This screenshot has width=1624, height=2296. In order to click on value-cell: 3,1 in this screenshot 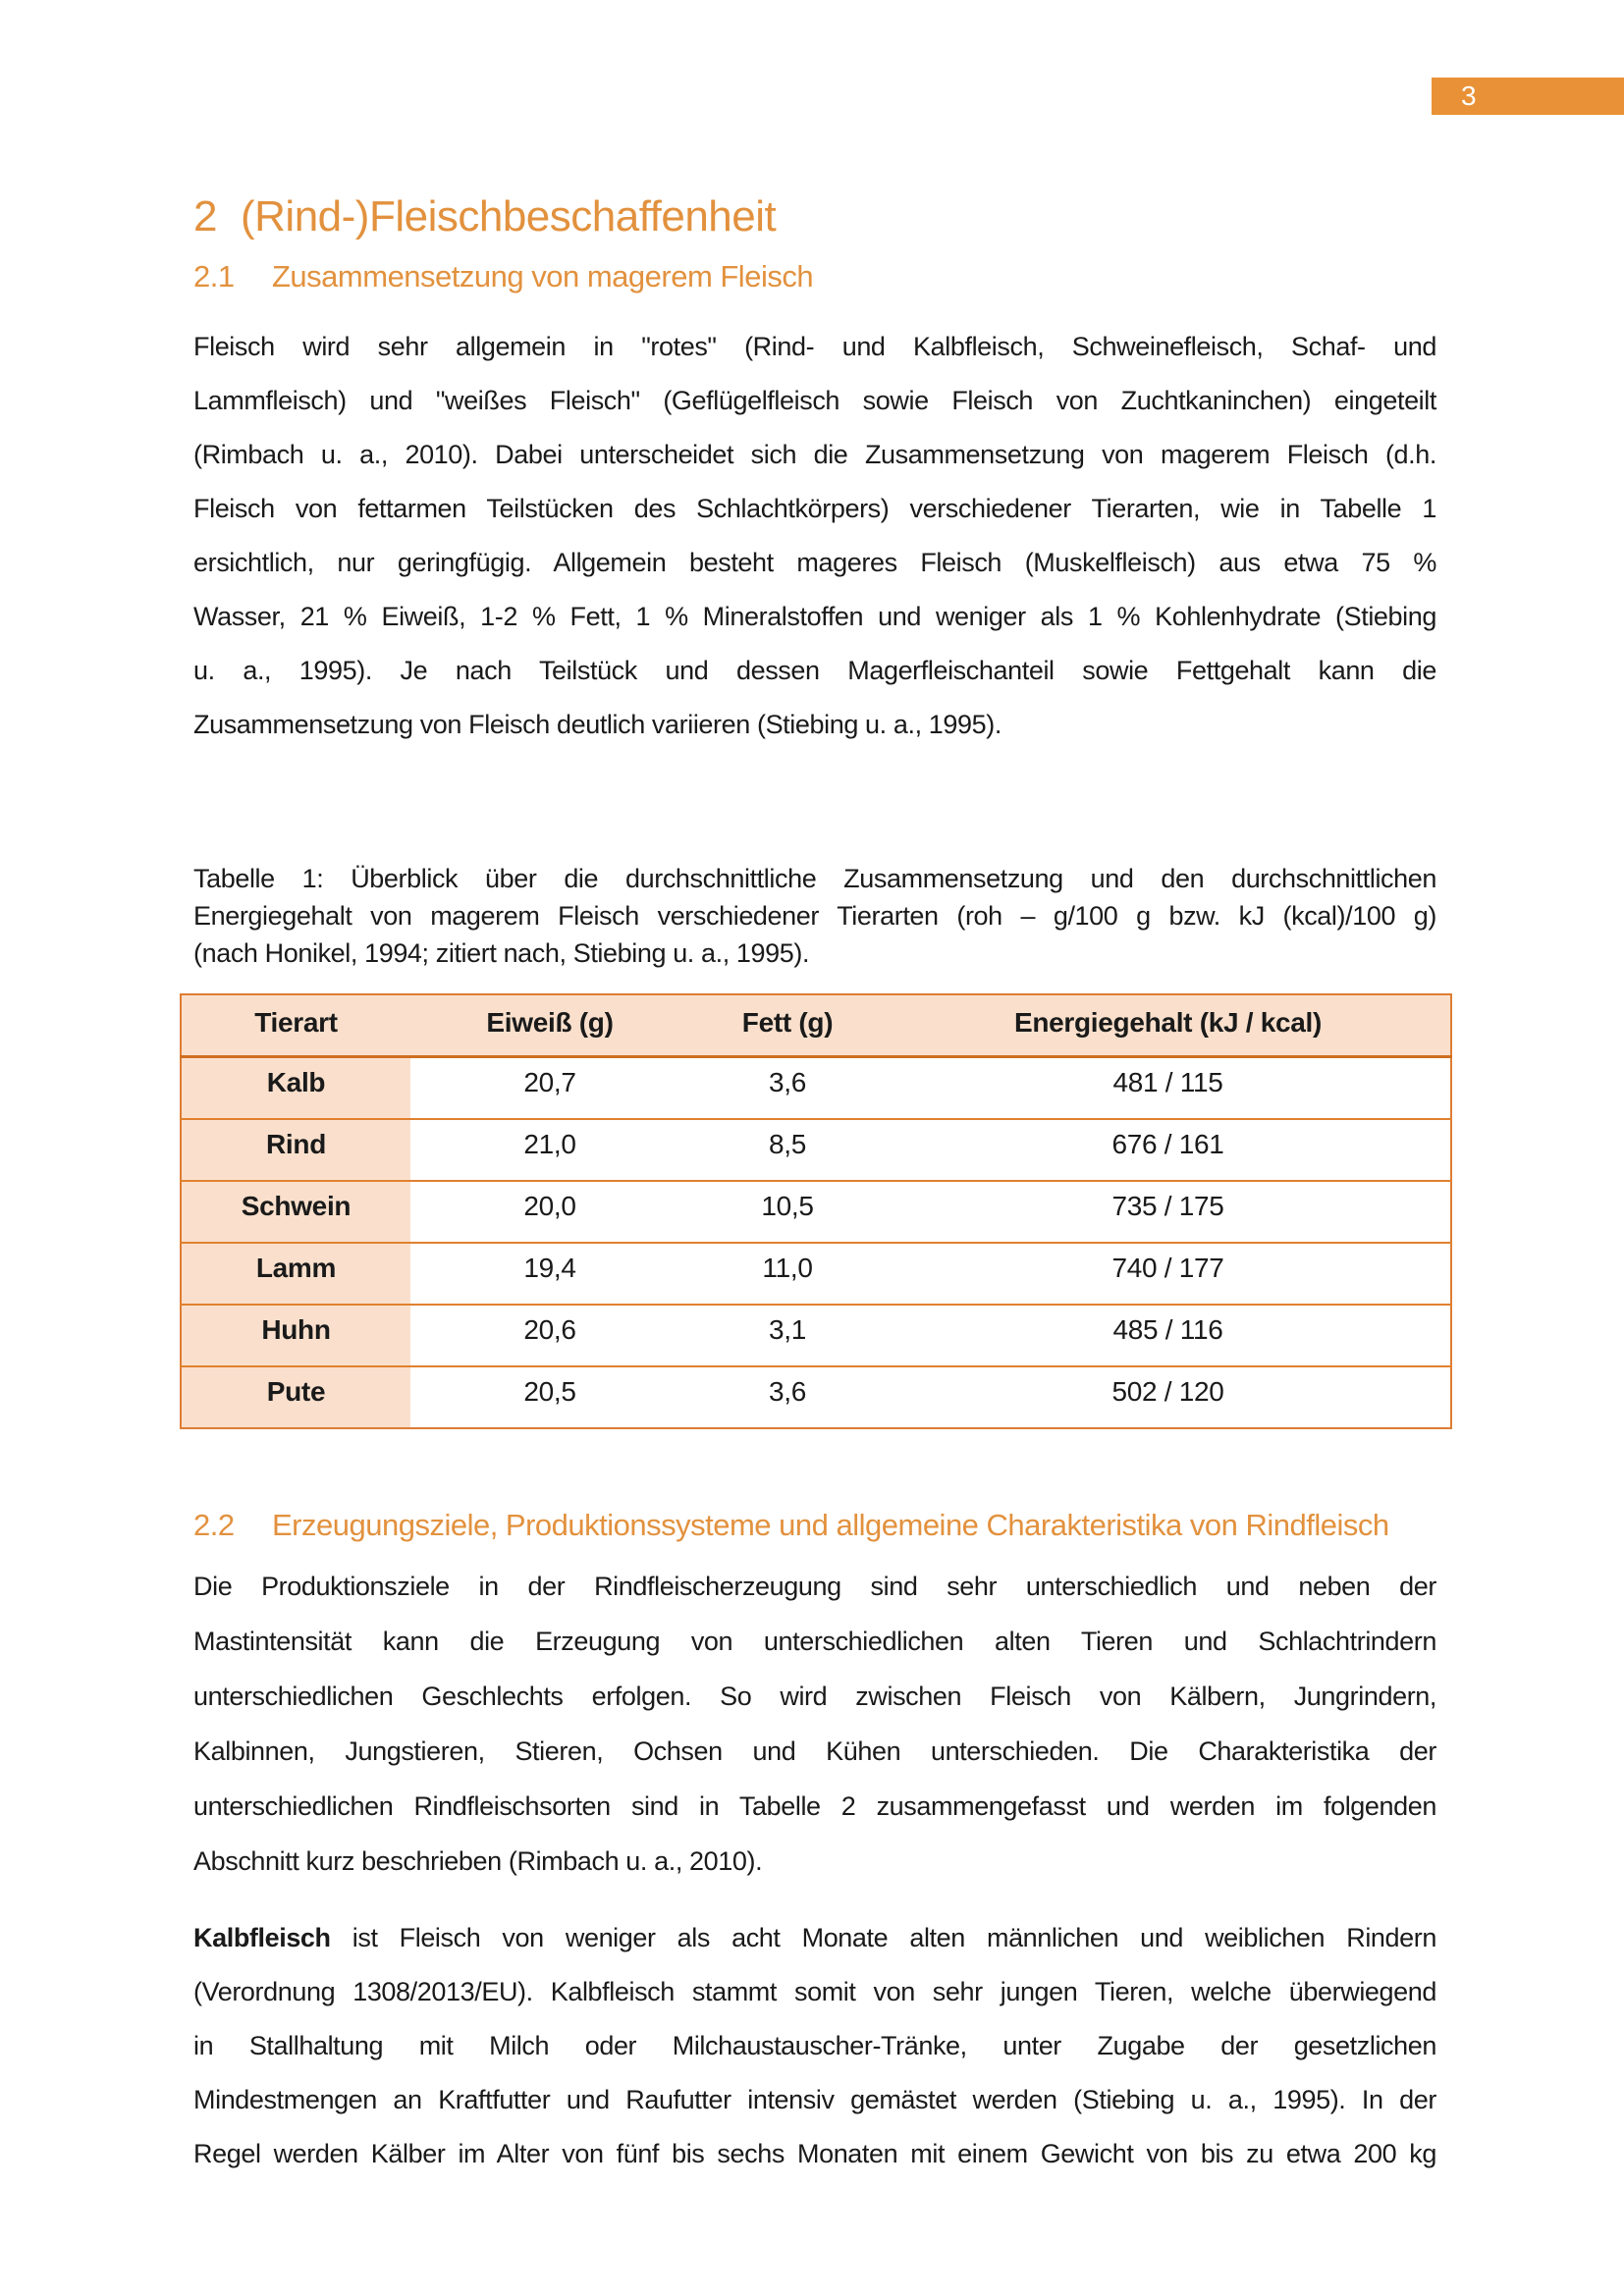, I will do `click(787, 1335)`.